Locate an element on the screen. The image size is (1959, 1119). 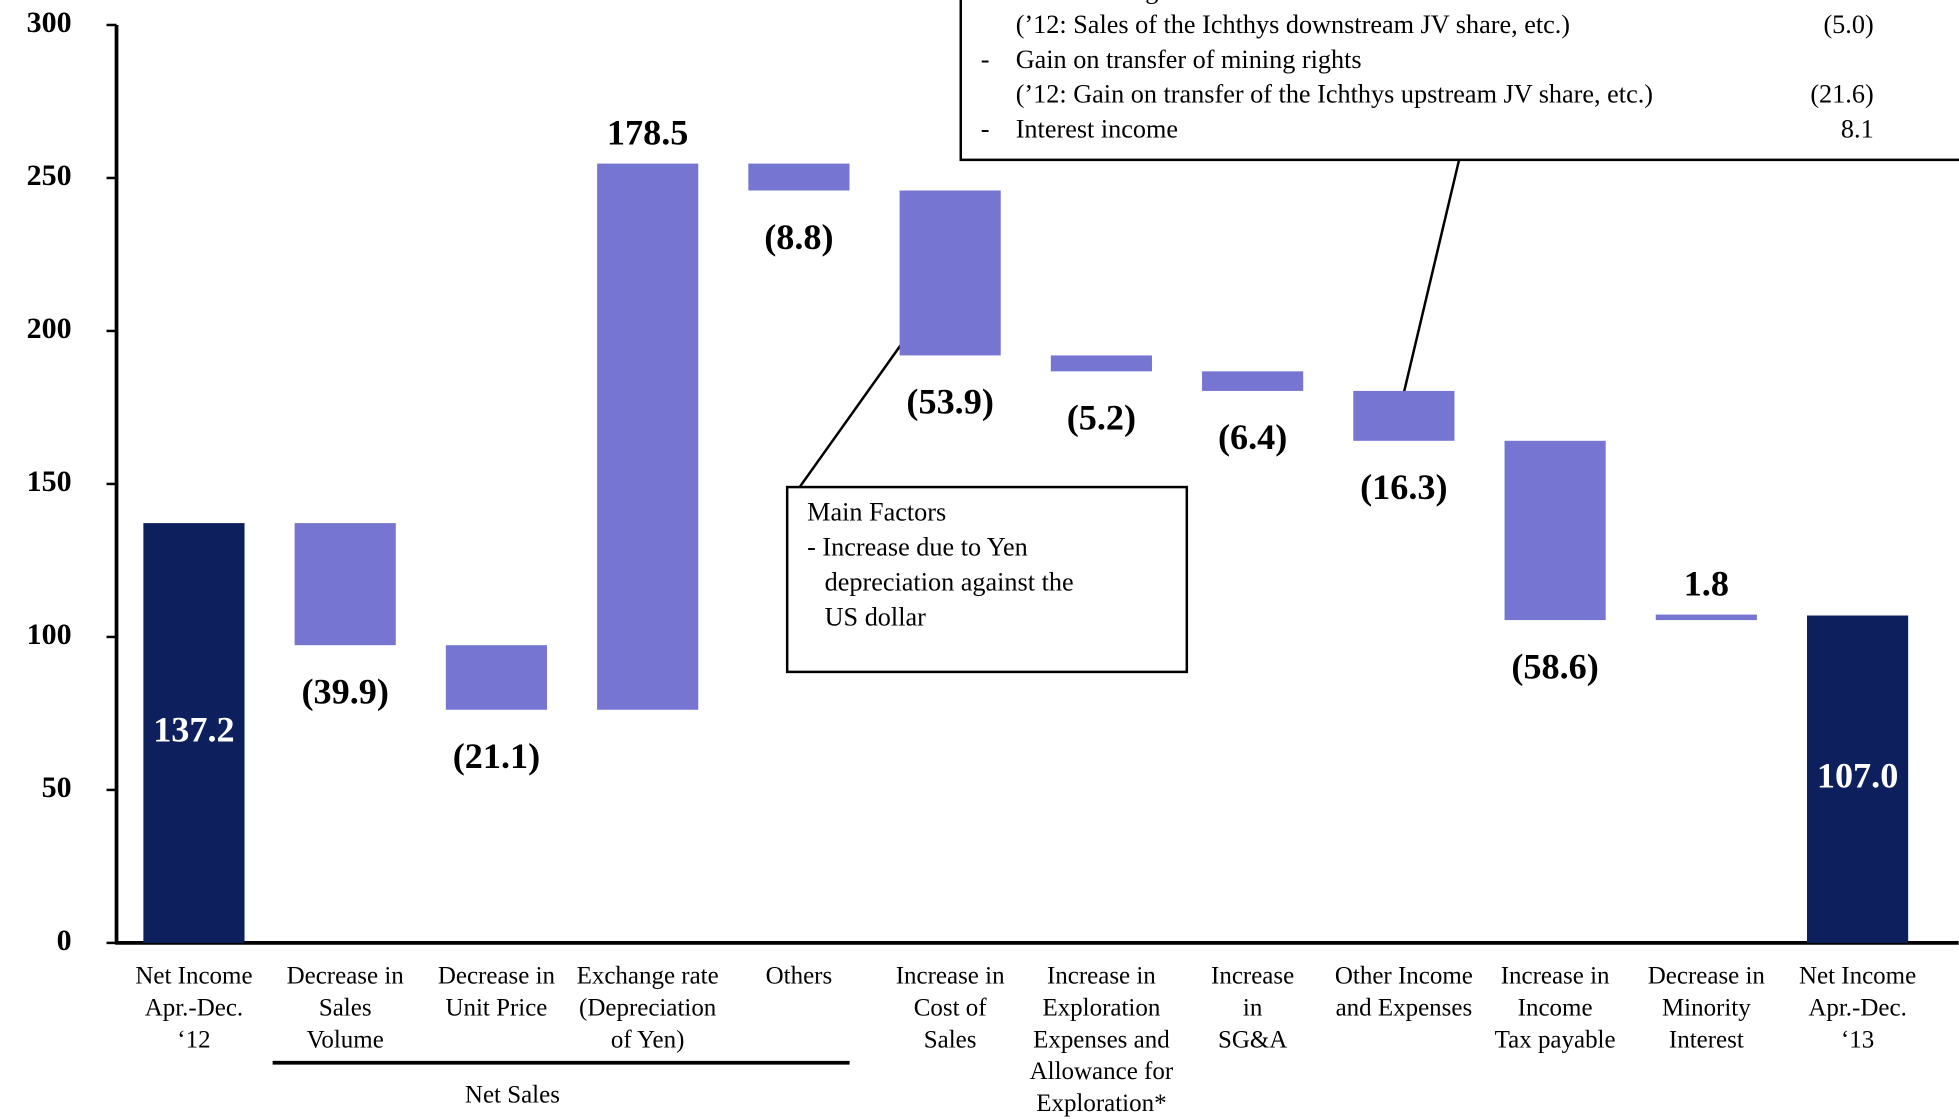
x-tick-label: (Depreciation is located at coordinates (648, 1007).